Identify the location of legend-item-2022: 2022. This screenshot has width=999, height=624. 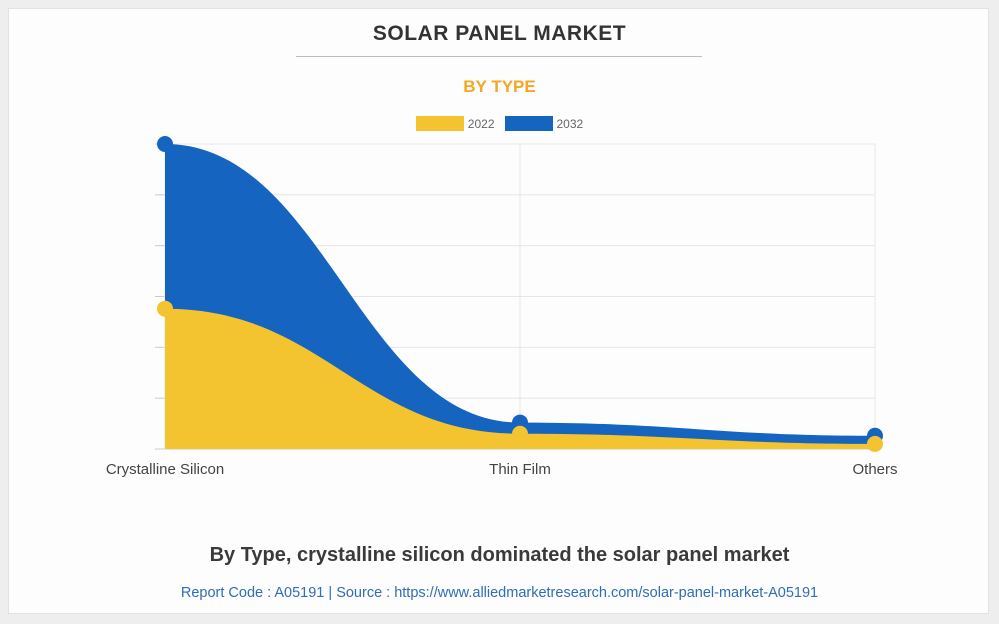
(455, 123).